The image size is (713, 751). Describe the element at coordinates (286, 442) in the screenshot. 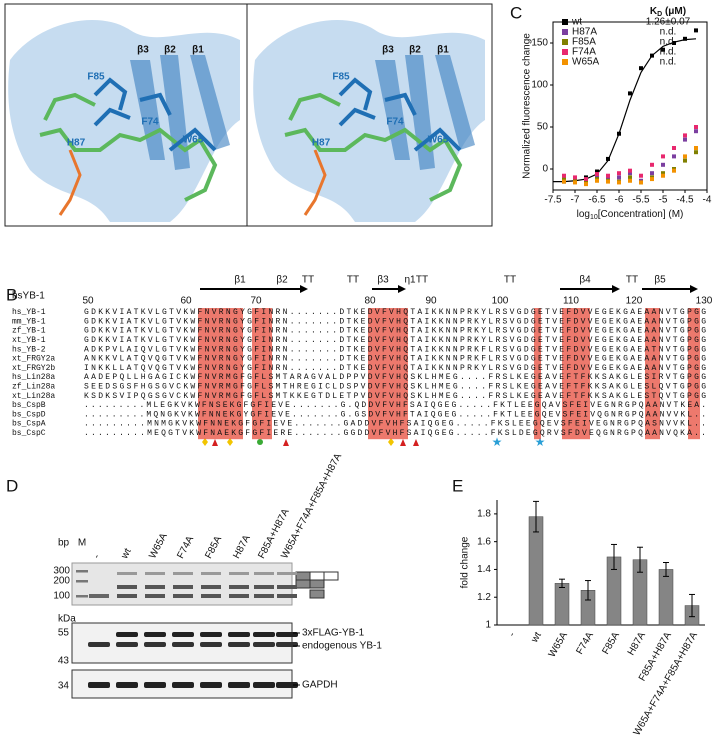

I see `marker-triangle` at that location.